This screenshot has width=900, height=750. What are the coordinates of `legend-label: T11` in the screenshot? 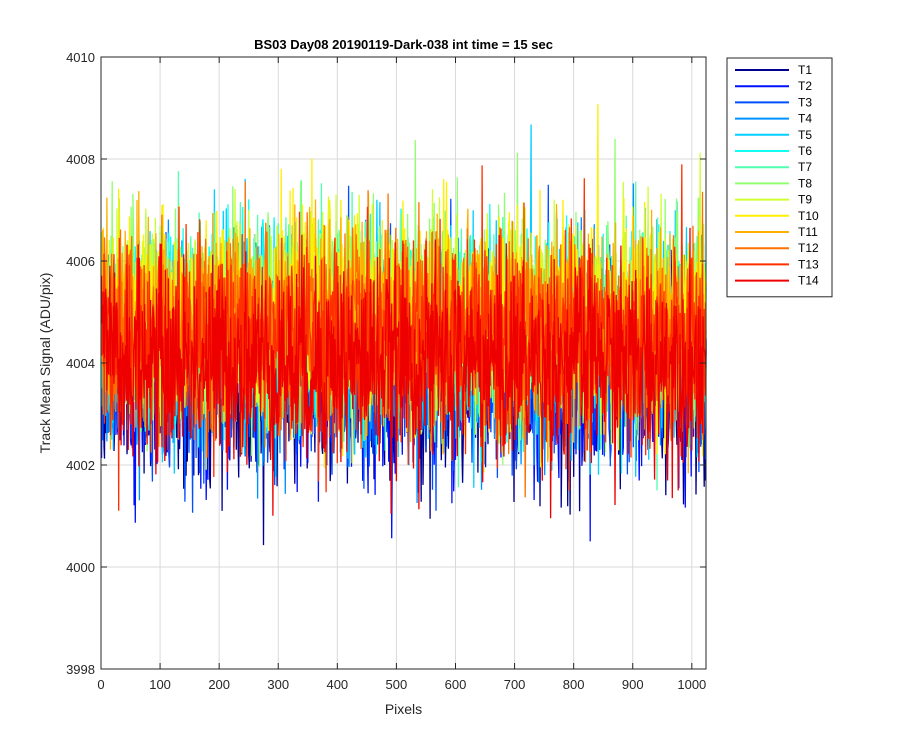 It's located at (808, 232).